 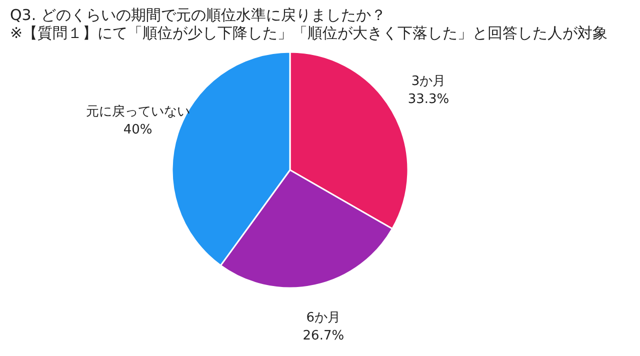 What do you see at coordinates (323, 336) in the screenshot?
I see `data-label: 26.7%` at bounding box center [323, 336].